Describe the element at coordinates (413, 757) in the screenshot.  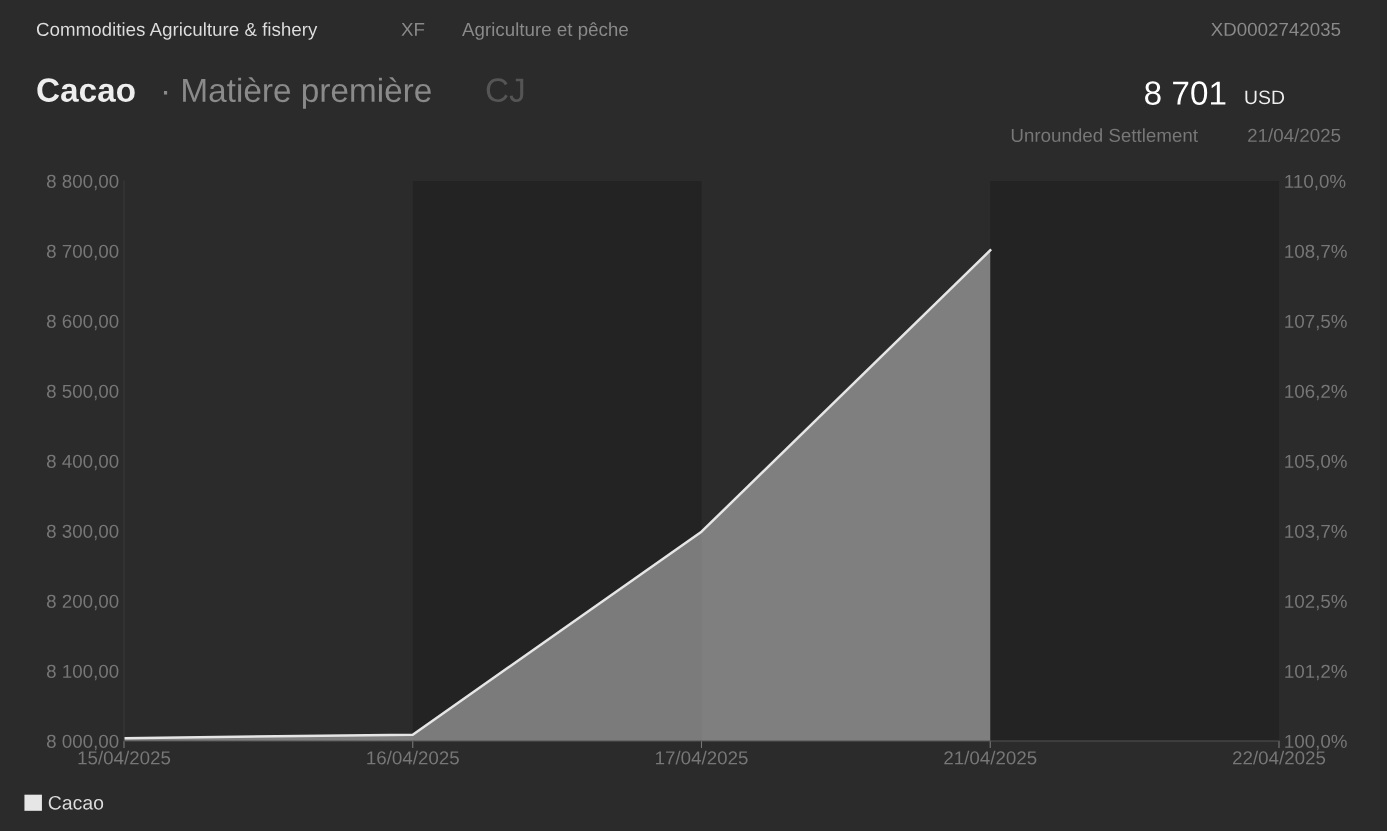
I see `x-tick-label: 16/04/2025` at that location.